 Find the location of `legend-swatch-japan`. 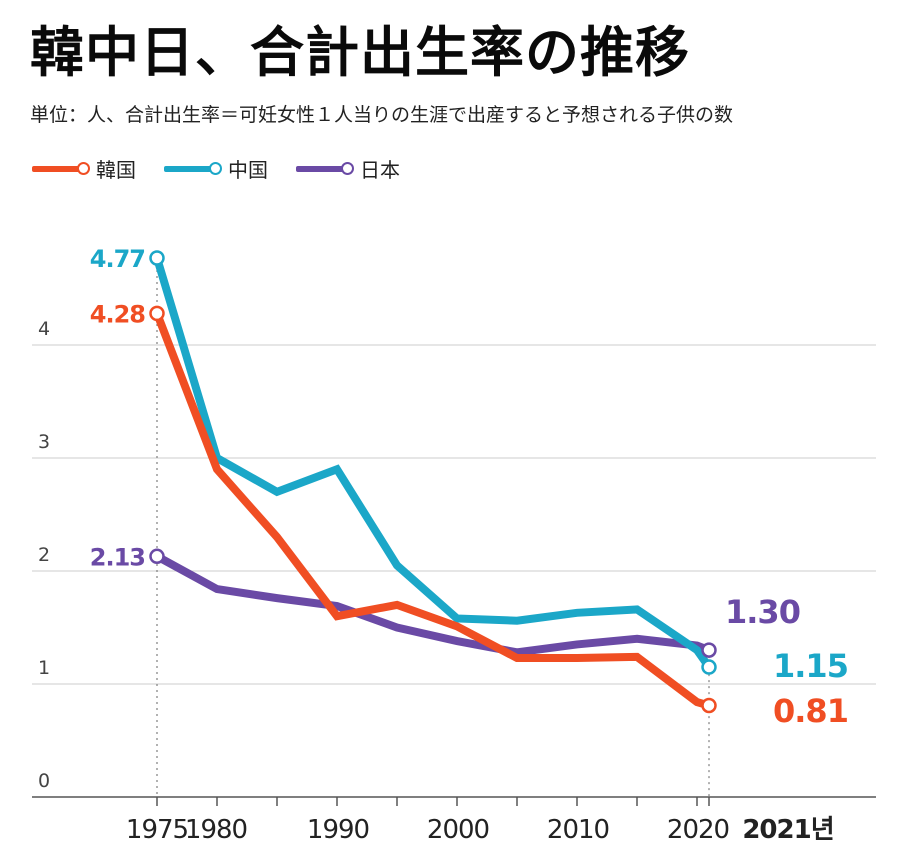

legend-swatch-japan is located at coordinates (325, 168).